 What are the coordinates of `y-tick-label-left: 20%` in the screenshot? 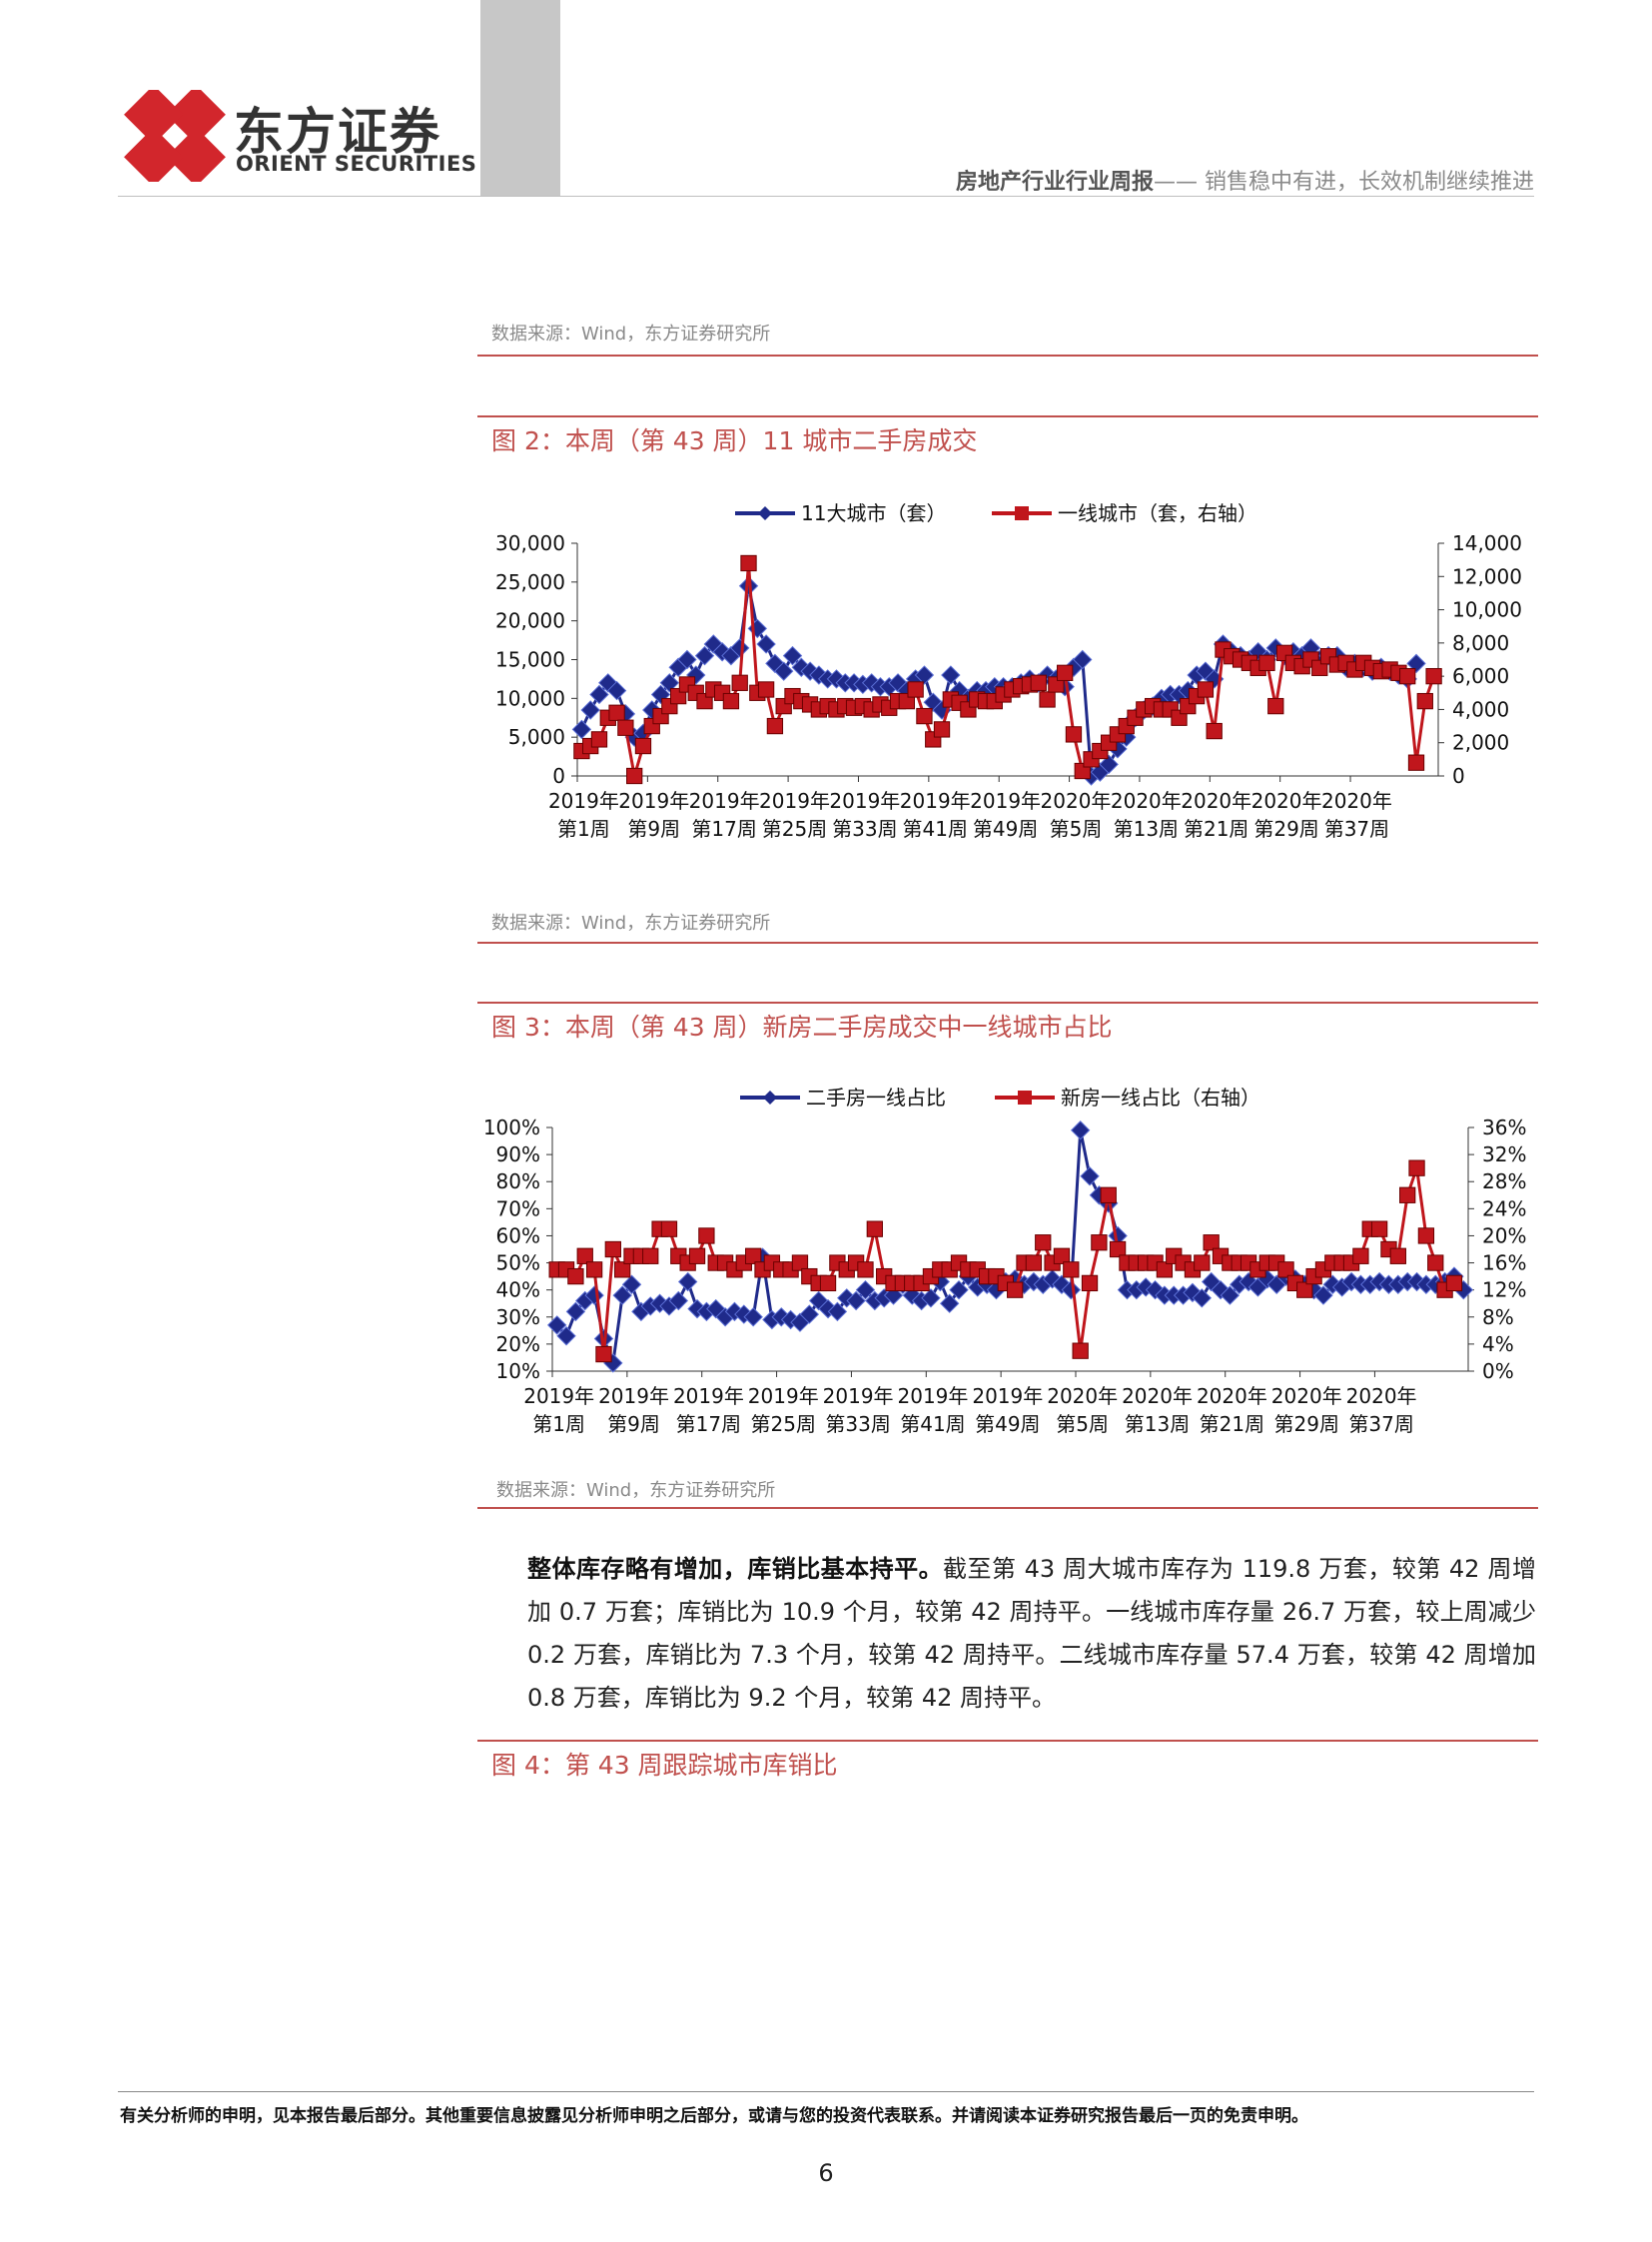 It's located at (518, 1344).